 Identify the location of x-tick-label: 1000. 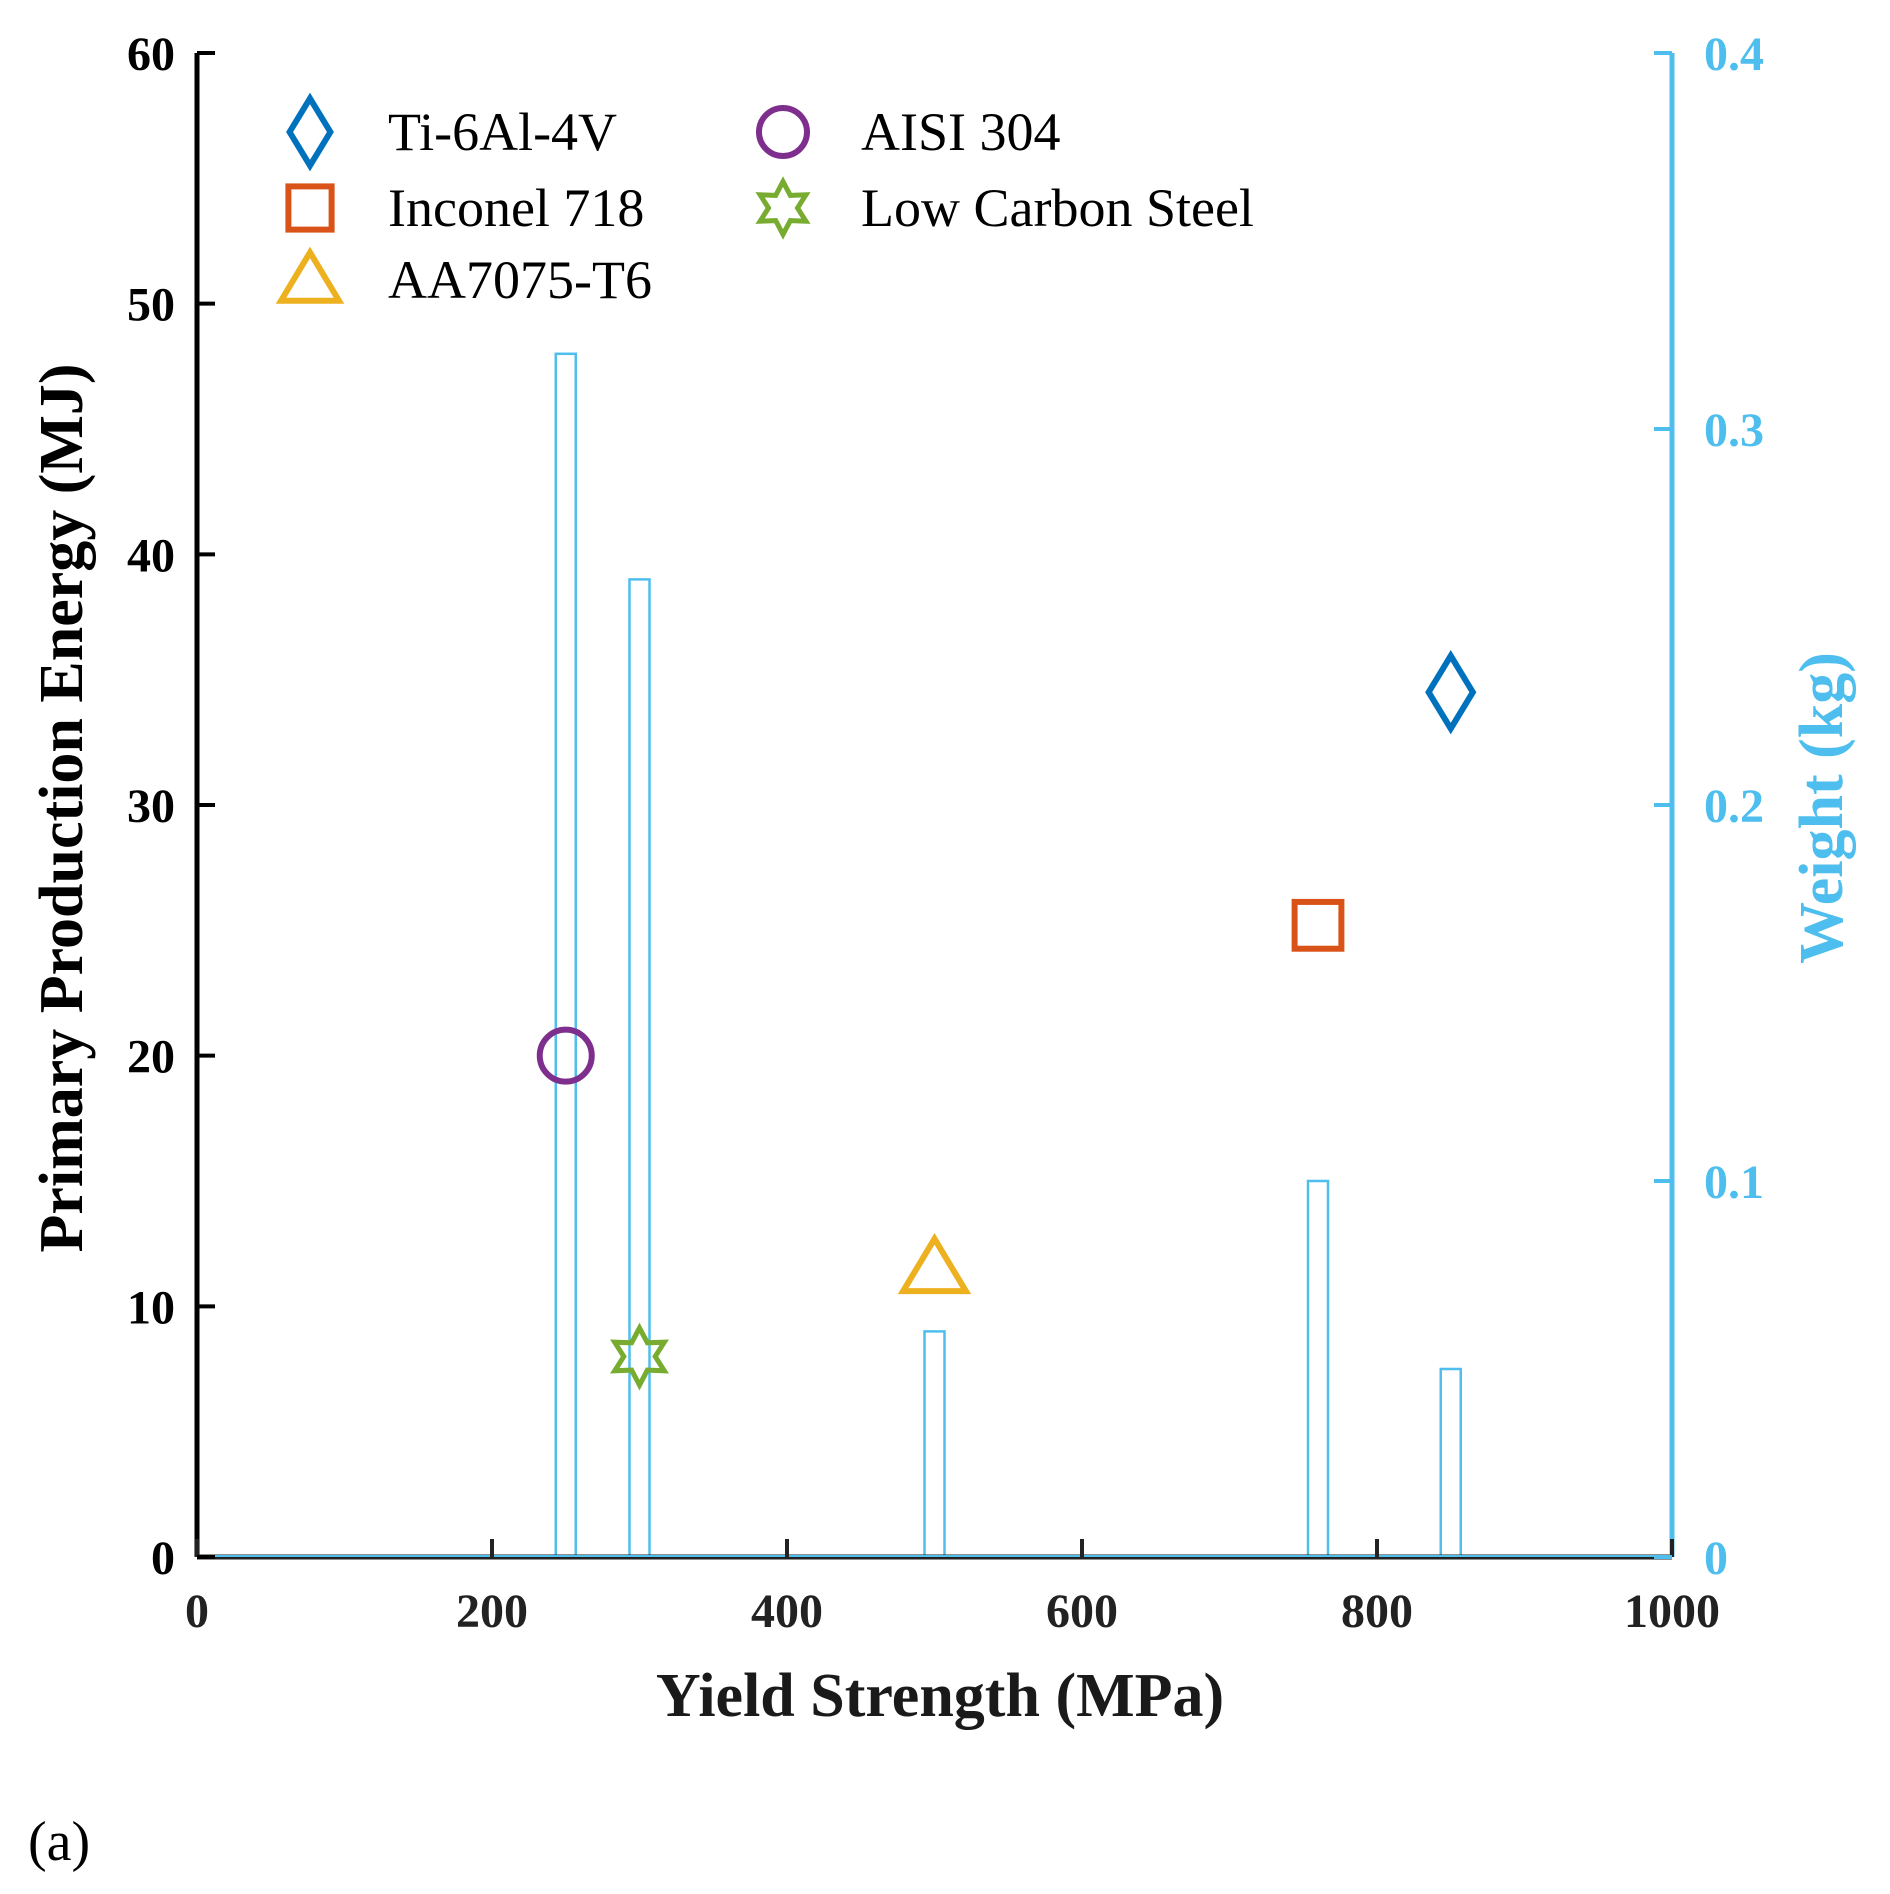
(1672, 1611).